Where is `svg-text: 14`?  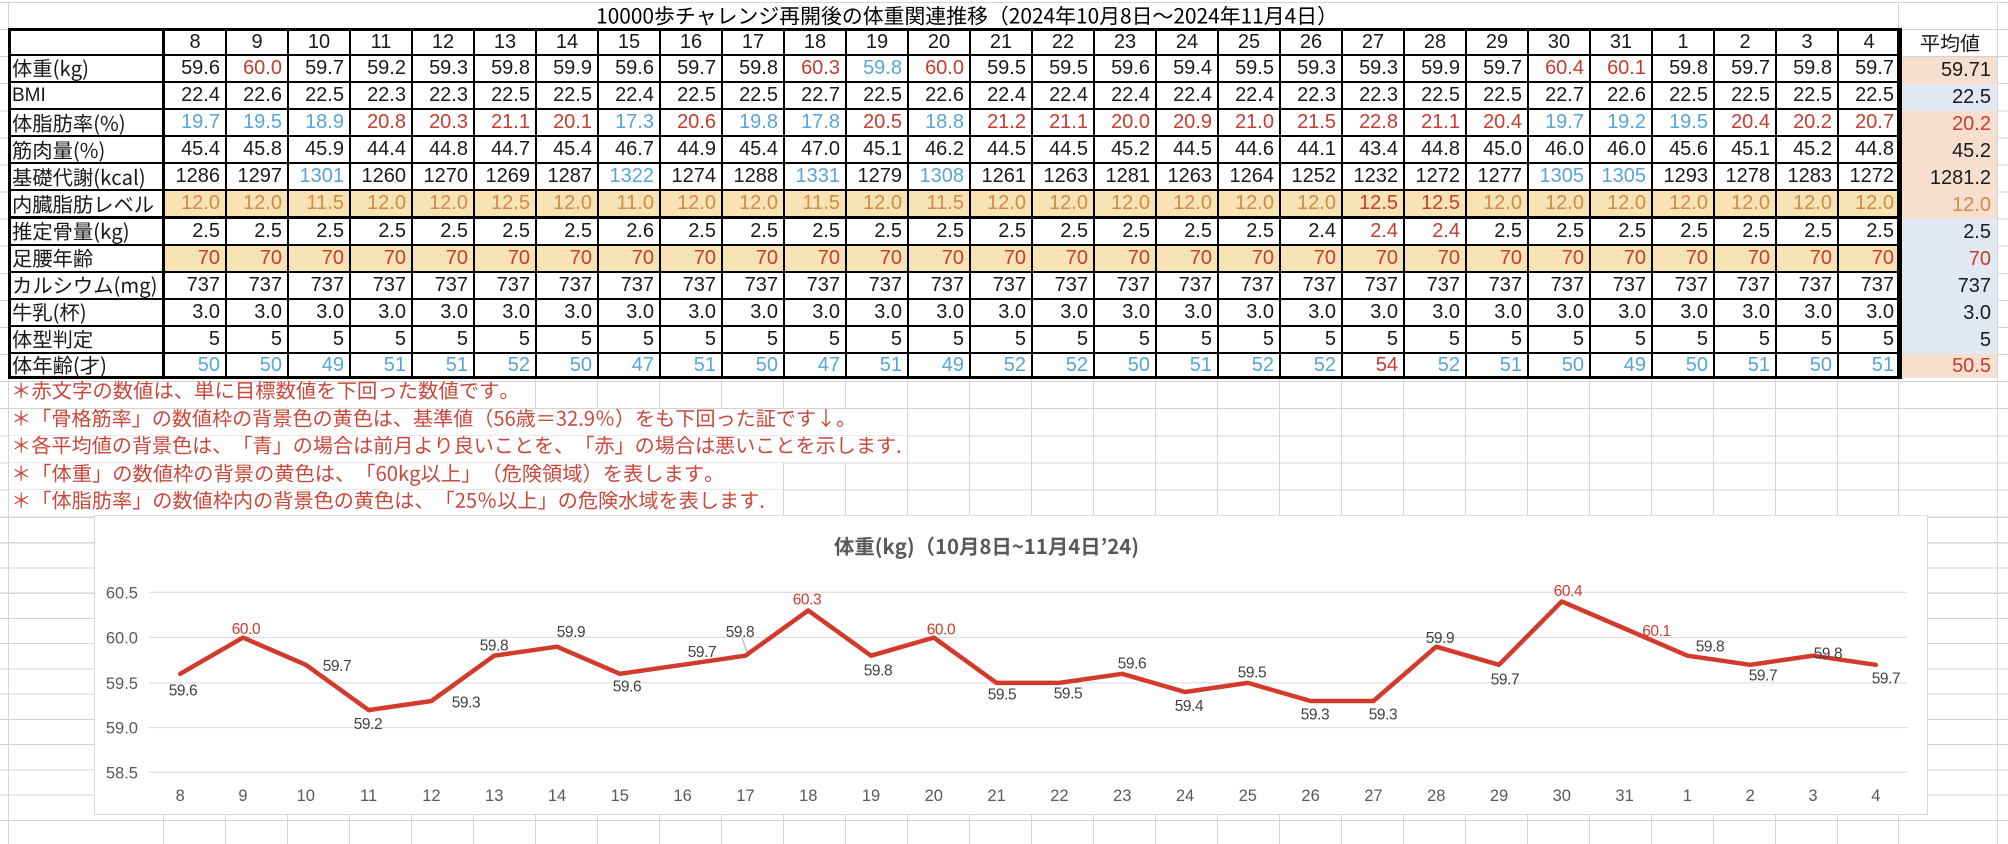 svg-text: 14 is located at coordinates (557, 796).